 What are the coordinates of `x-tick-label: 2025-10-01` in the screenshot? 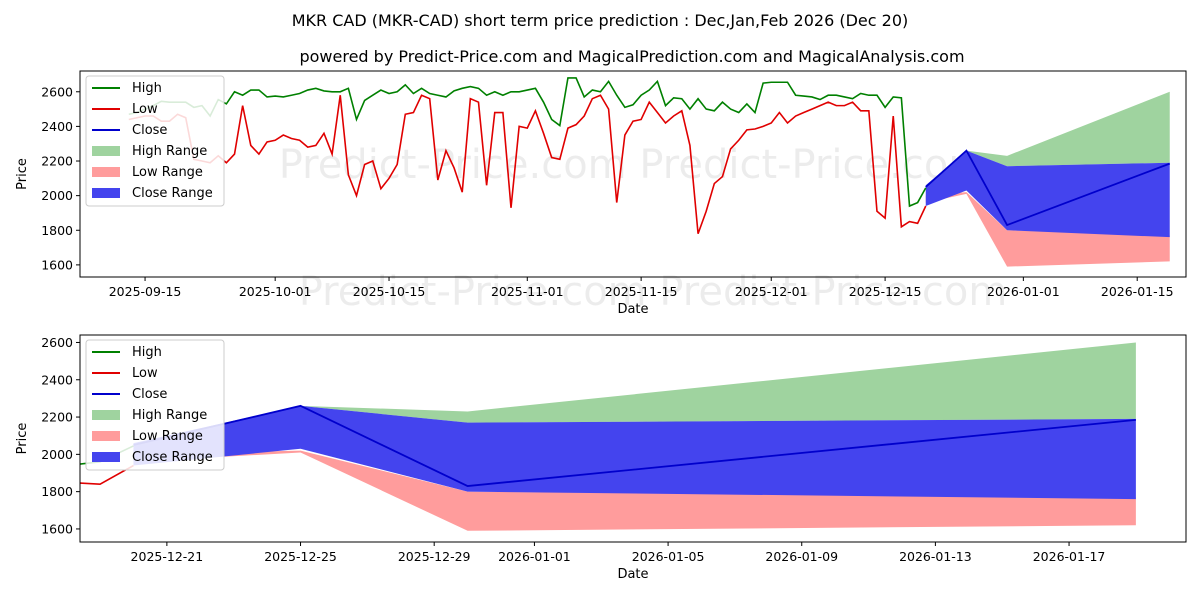 It's located at (275, 291).